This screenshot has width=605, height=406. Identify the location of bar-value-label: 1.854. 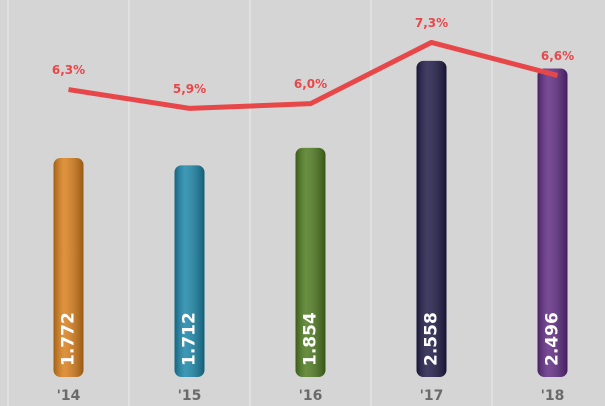
(311, 339).